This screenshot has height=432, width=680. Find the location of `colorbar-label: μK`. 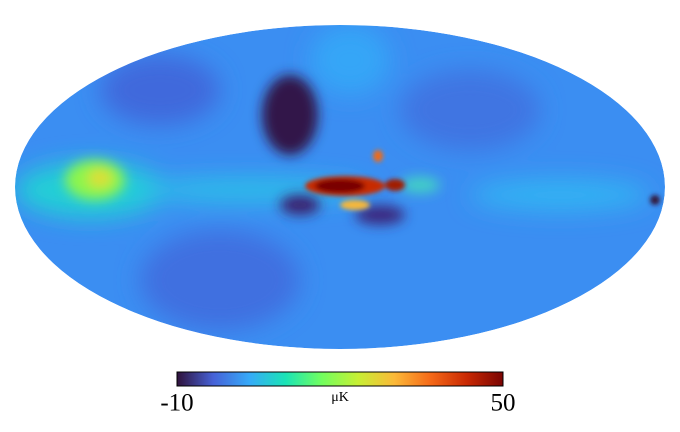

colorbar-label: μK is located at coordinates (340, 397).